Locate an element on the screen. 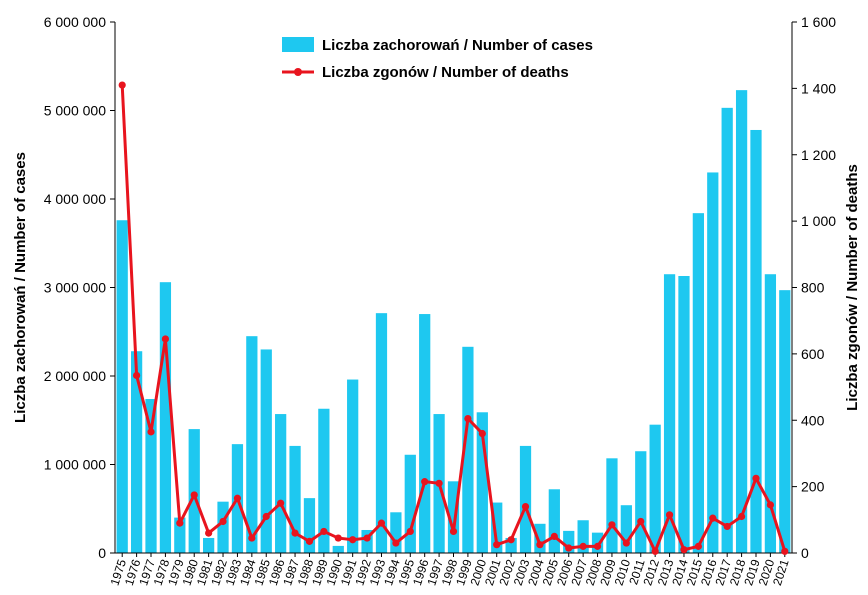 This screenshot has height=595, width=868. bar-1987 is located at coordinates (295, 499).